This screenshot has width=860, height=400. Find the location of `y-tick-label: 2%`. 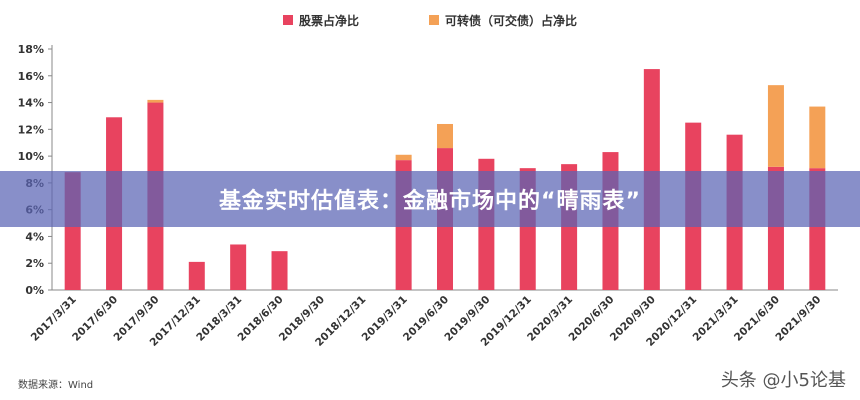

y-tick-label: 2% is located at coordinates (34, 263).